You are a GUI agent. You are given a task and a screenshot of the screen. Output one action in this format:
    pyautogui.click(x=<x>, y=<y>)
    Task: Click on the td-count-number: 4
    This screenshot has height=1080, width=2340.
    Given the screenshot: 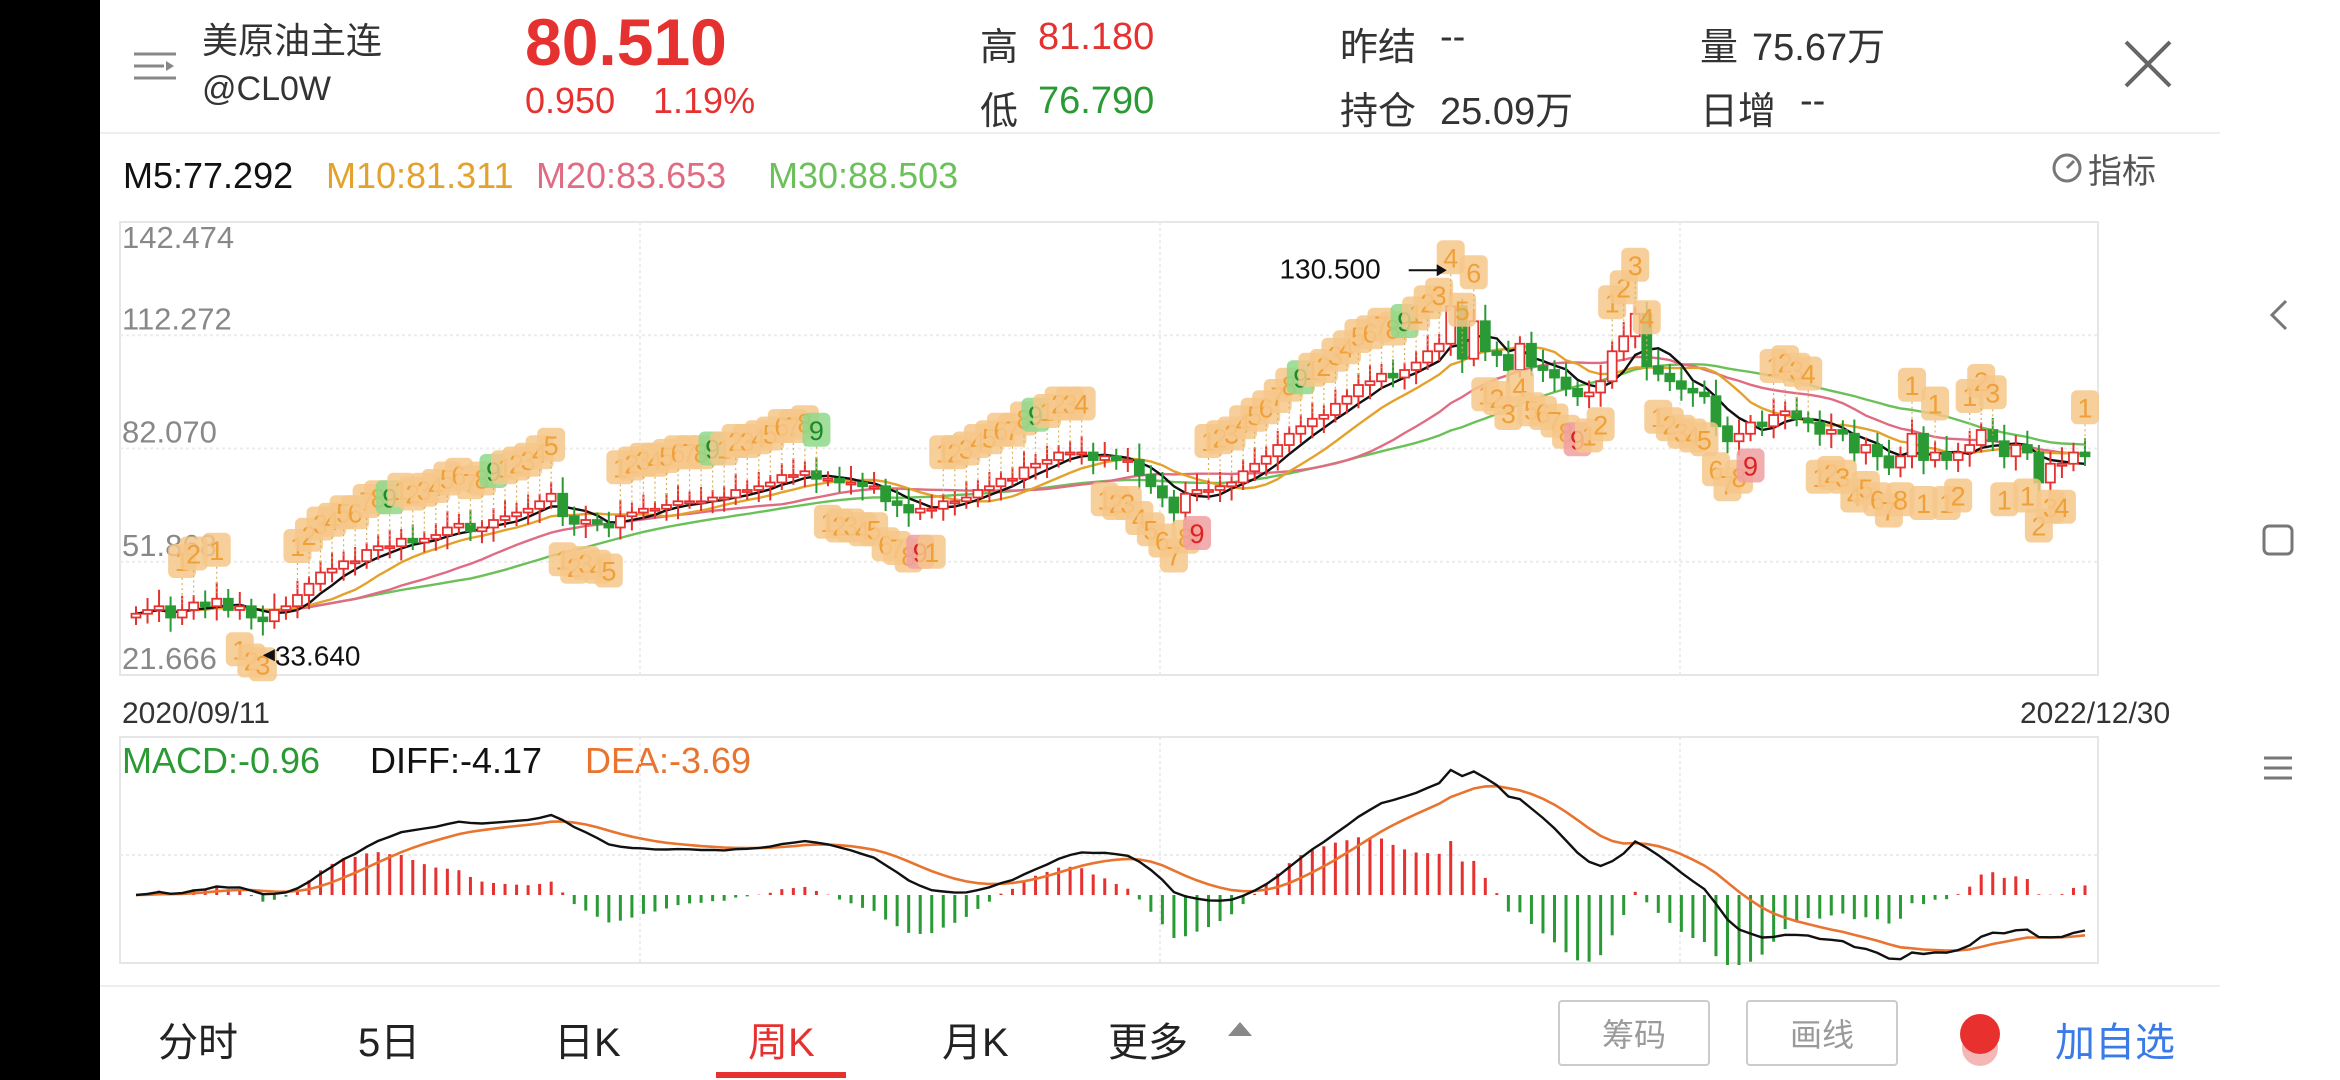 What is the action you would take?
    pyautogui.click(x=1081, y=405)
    